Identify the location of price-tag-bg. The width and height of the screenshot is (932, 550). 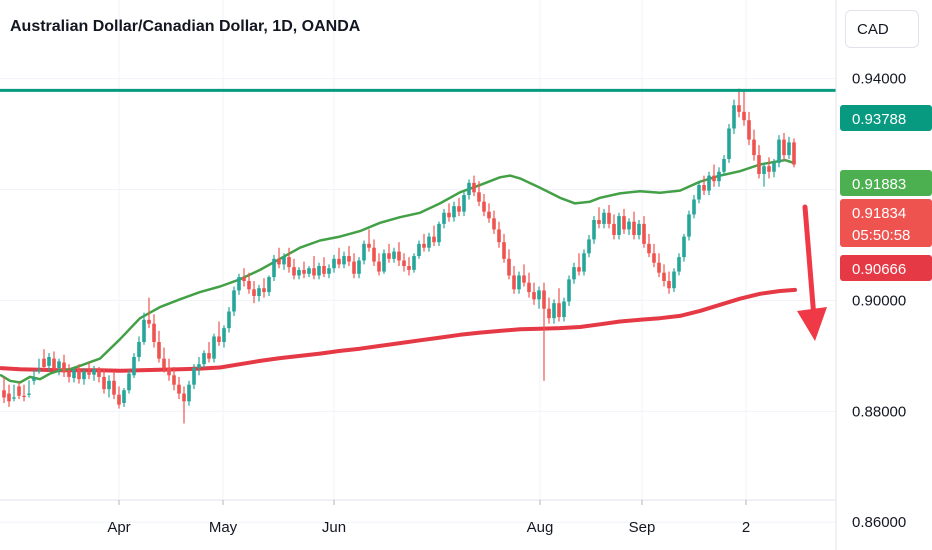
(886, 268).